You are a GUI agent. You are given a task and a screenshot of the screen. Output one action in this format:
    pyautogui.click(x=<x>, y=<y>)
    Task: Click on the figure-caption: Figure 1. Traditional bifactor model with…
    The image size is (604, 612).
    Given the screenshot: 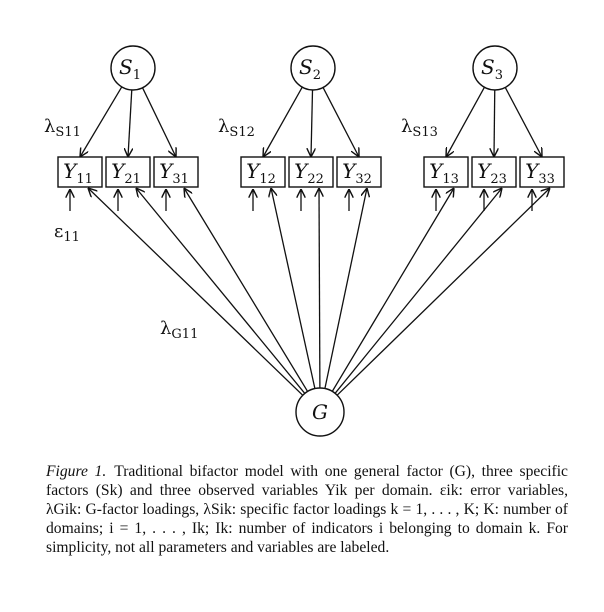 What is the action you would take?
    pyautogui.click(x=307, y=509)
    